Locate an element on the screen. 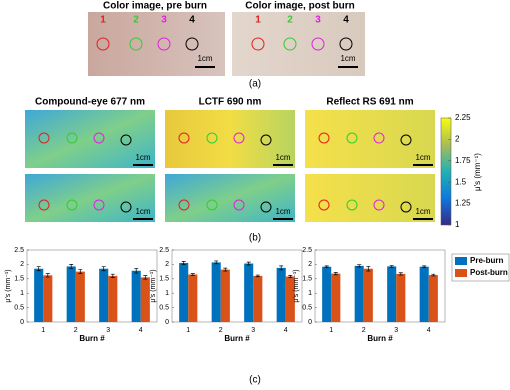 This screenshot has height=390, width=510. legend-label: Post-burn is located at coordinates (489, 272).